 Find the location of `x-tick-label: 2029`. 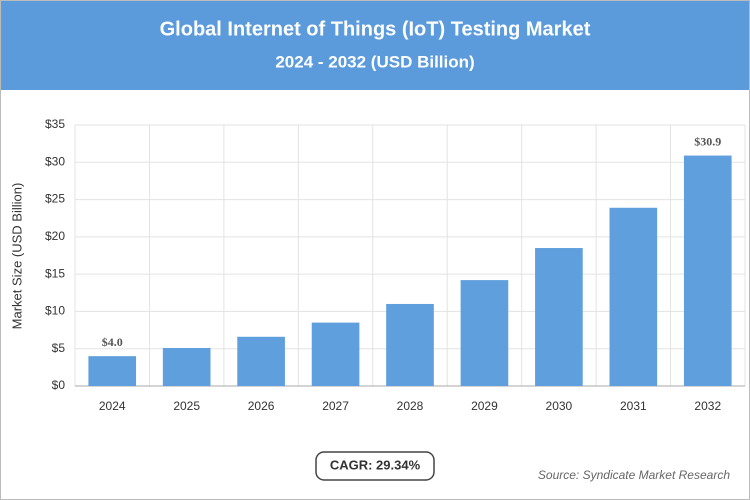

x-tick-label: 2029 is located at coordinates (484, 406).